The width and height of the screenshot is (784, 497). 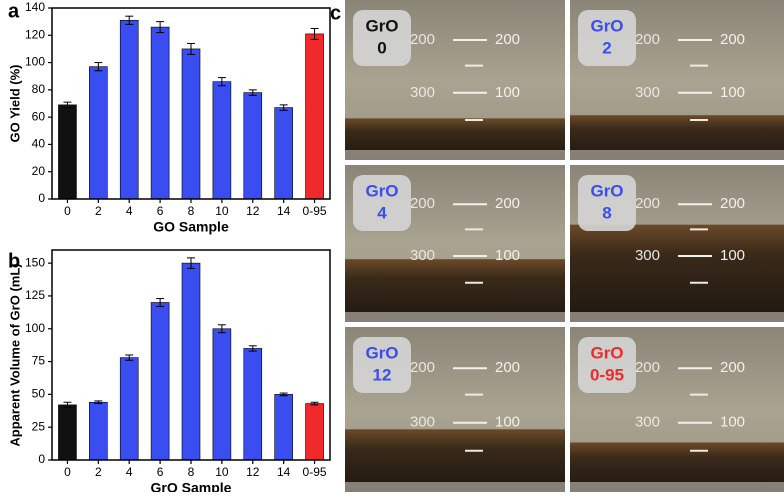 I want to click on photo-label: 0-95, so click(x=607, y=374).